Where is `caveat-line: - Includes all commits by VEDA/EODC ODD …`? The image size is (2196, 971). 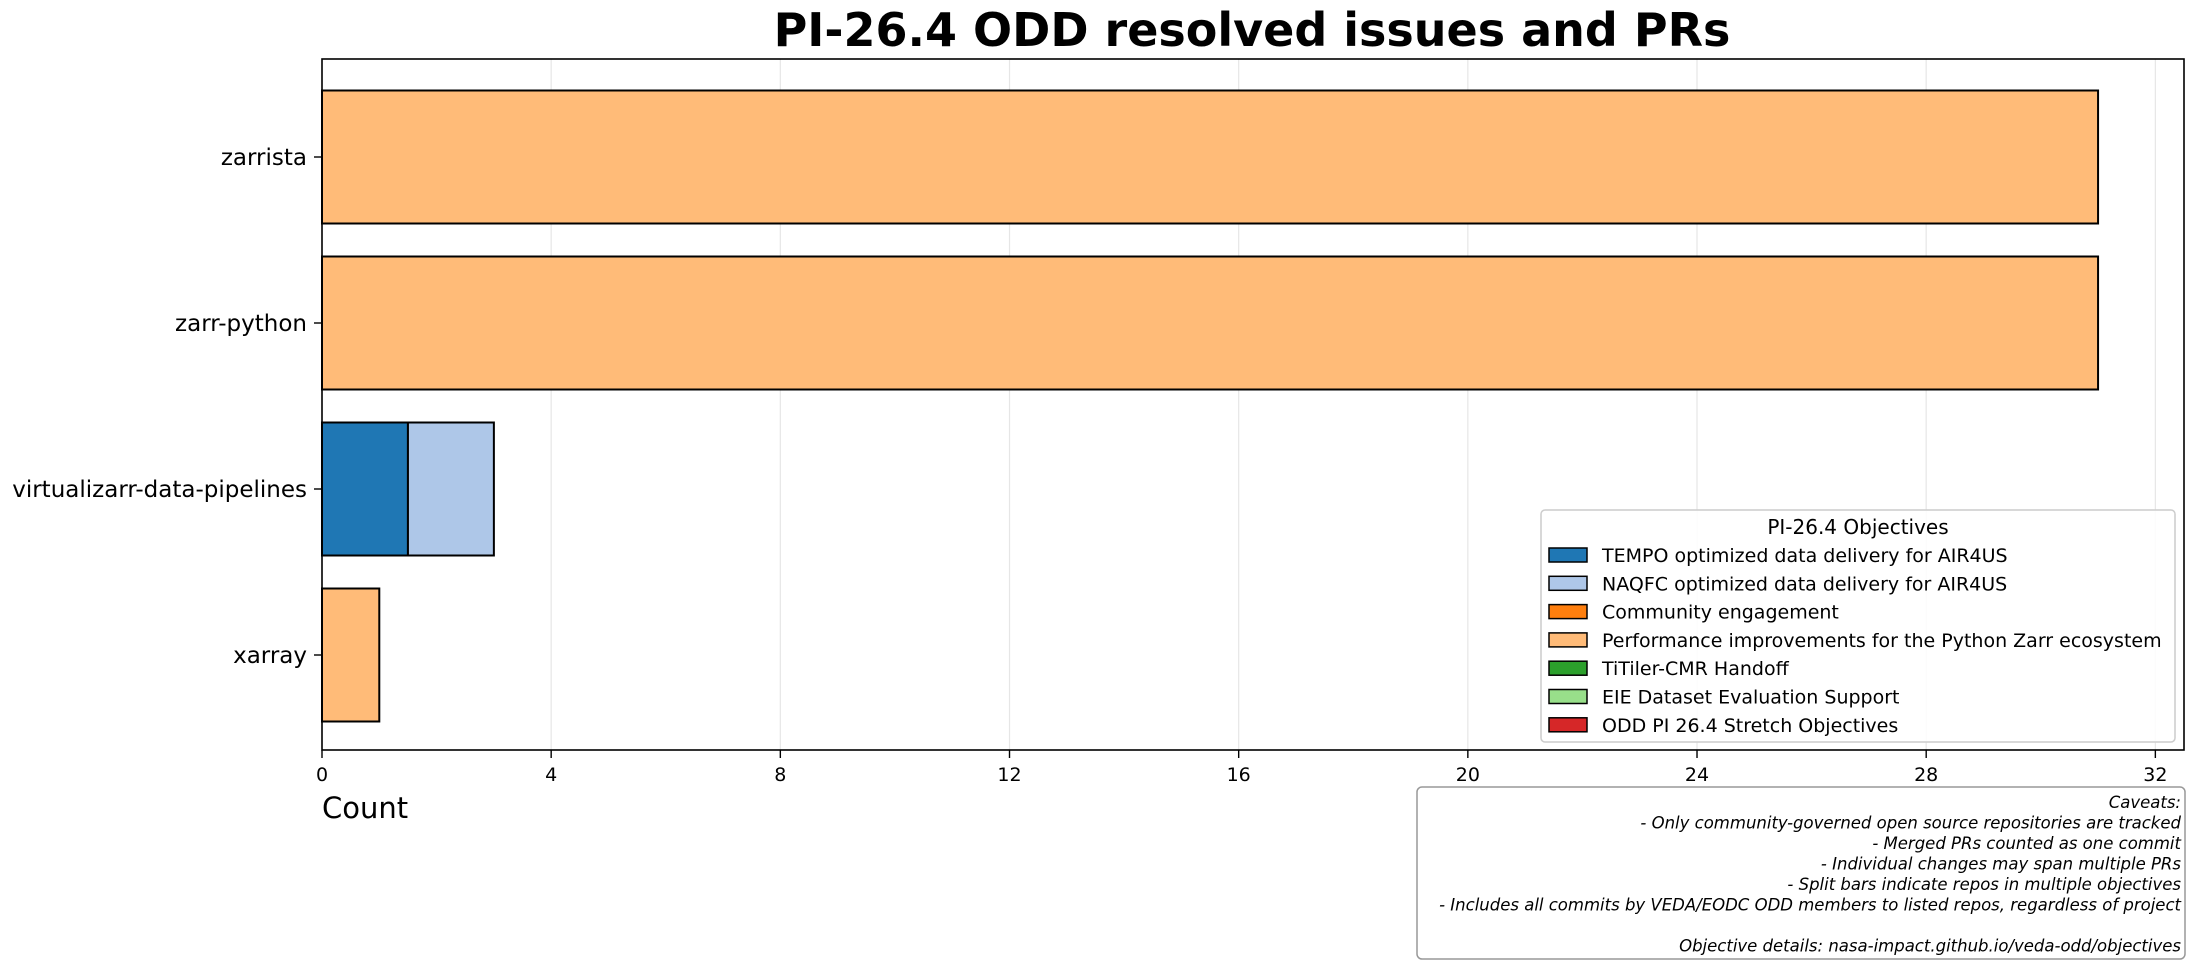 caveat-line: - Includes all commits by VEDA/EODC ODD … is located at coordinates (1810, 905).